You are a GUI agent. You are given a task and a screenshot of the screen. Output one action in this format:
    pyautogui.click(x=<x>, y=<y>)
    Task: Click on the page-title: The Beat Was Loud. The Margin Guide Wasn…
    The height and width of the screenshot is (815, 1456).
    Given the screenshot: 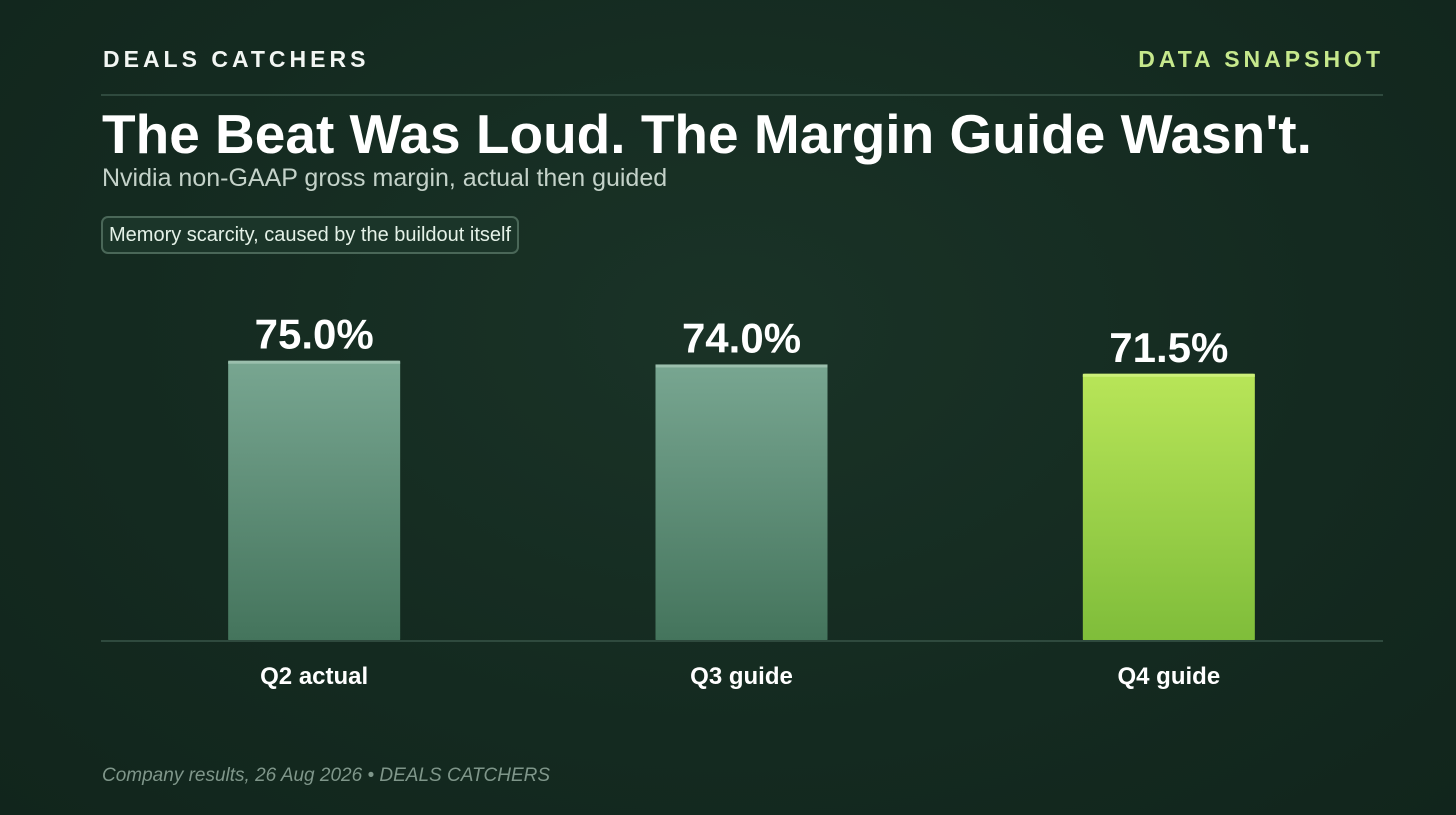 What is the action you would take?
    pyautogui.click(x=707, y=134)
    